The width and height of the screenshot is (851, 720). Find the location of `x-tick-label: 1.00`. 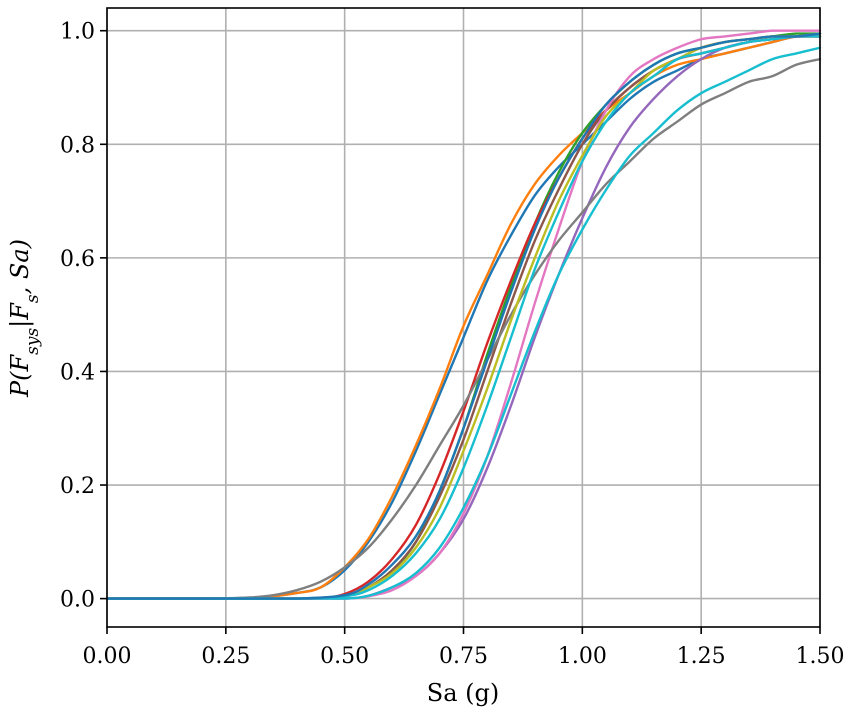

x-tick-label: 1.00 is located at coordinates (582, 656).